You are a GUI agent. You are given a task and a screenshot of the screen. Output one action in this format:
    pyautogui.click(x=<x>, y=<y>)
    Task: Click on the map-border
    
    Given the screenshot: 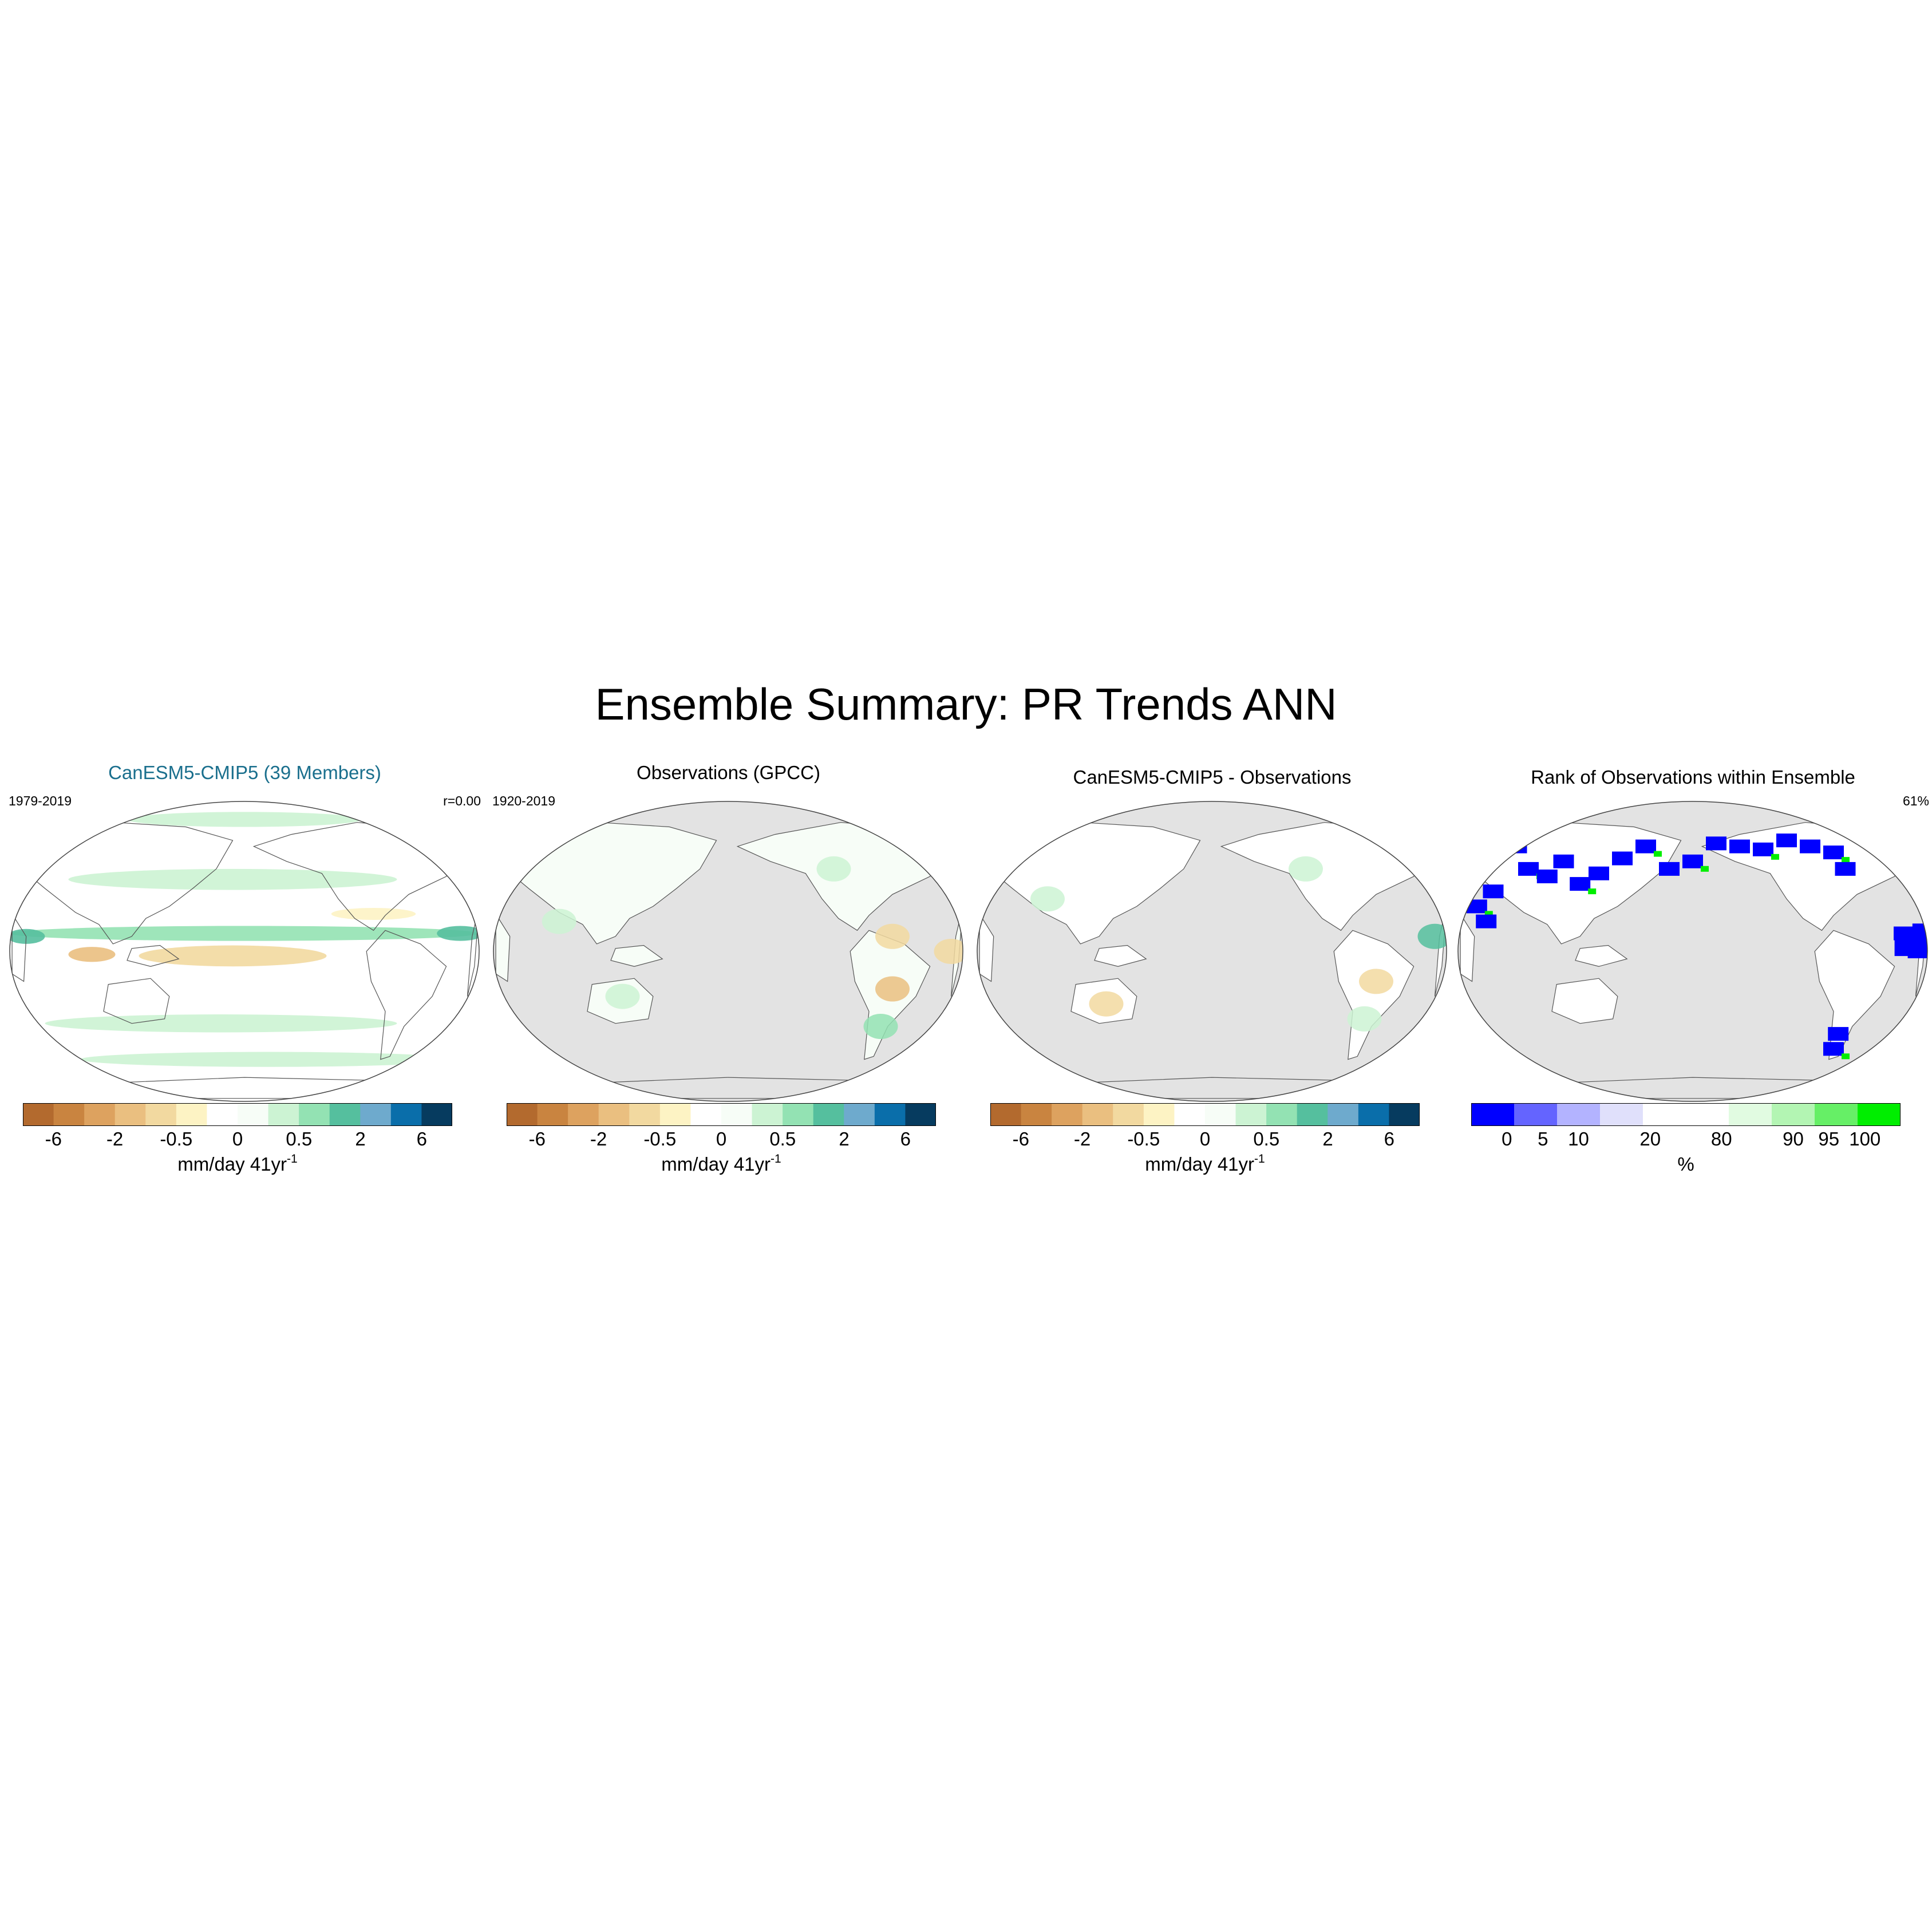 What is the action you would take?
    pyautogui.click(x=244, y=951)
    